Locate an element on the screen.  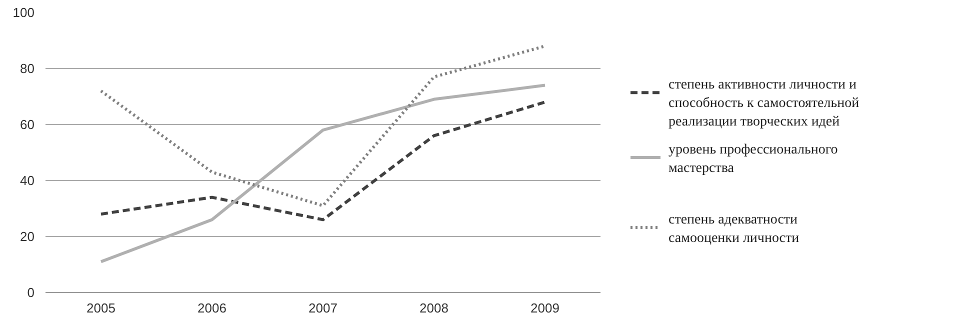
legend-label: степень адекватности самооценки личности is located at coordinates (734, 229).